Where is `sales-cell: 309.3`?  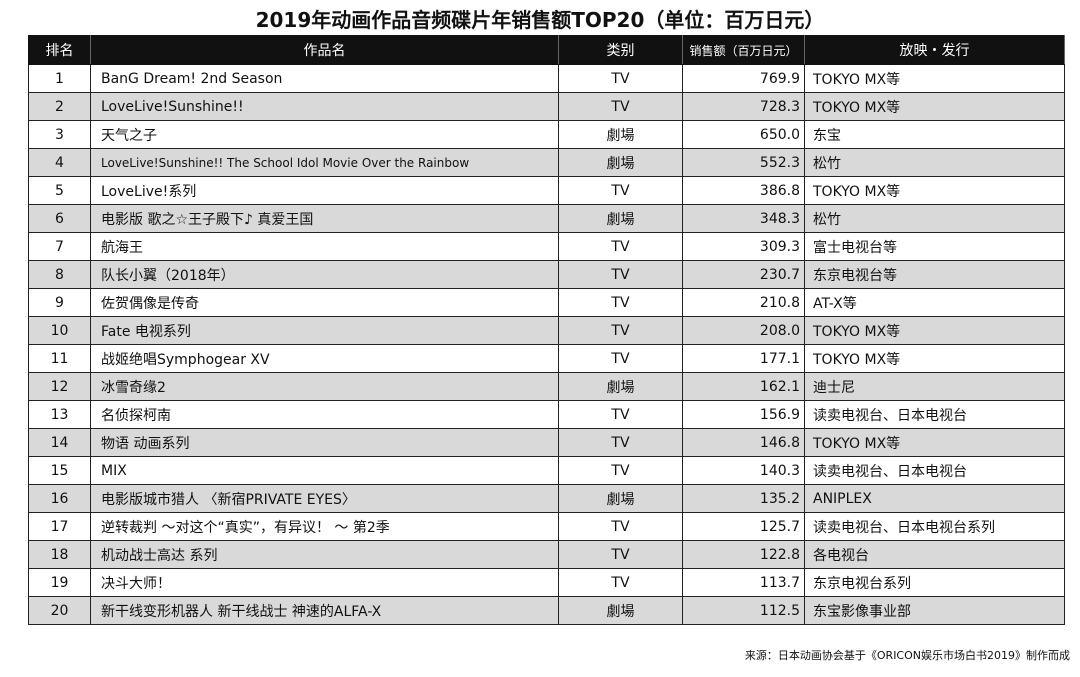 sales-cell: 309.3 is located at coordinates (743, 246).